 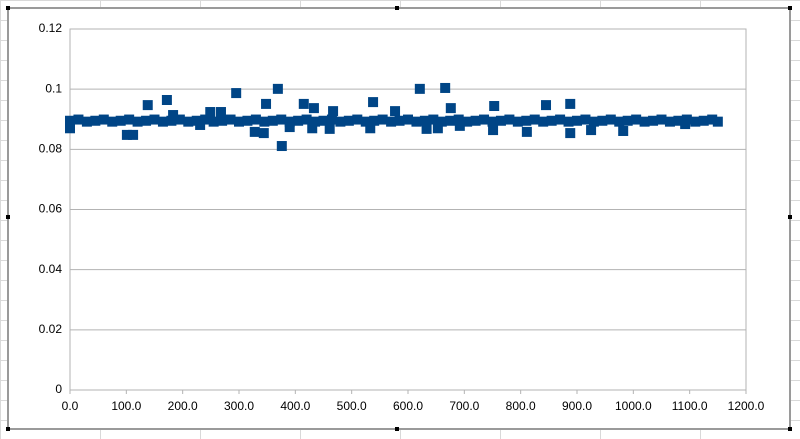 I want to click on x-tick-label: 700.0, so click(x=464, y=406).